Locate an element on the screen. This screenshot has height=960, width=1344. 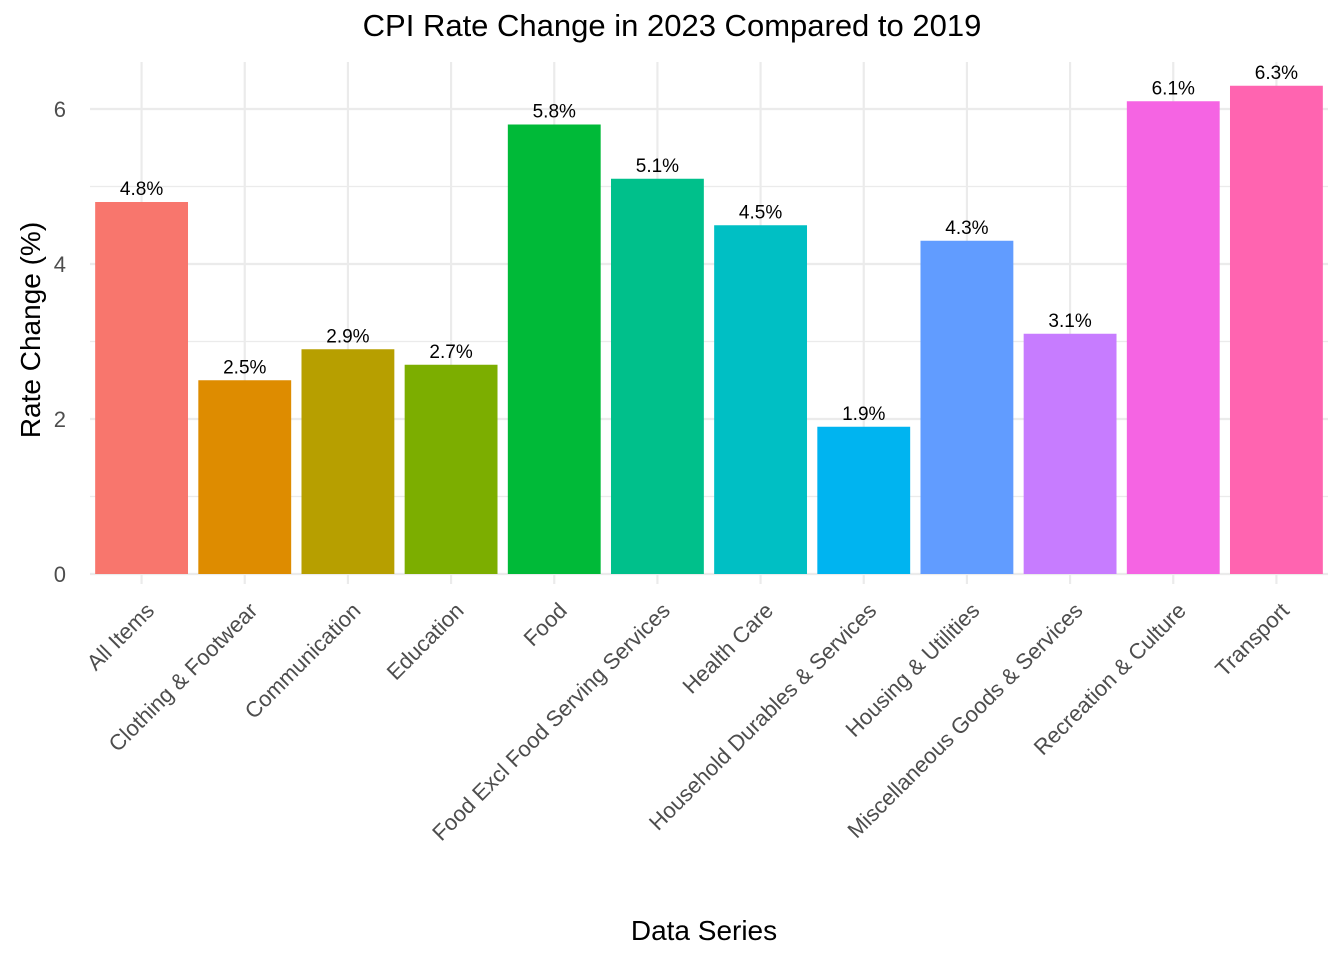
y-tick-label: 0 is located at coordinates (60, 574).